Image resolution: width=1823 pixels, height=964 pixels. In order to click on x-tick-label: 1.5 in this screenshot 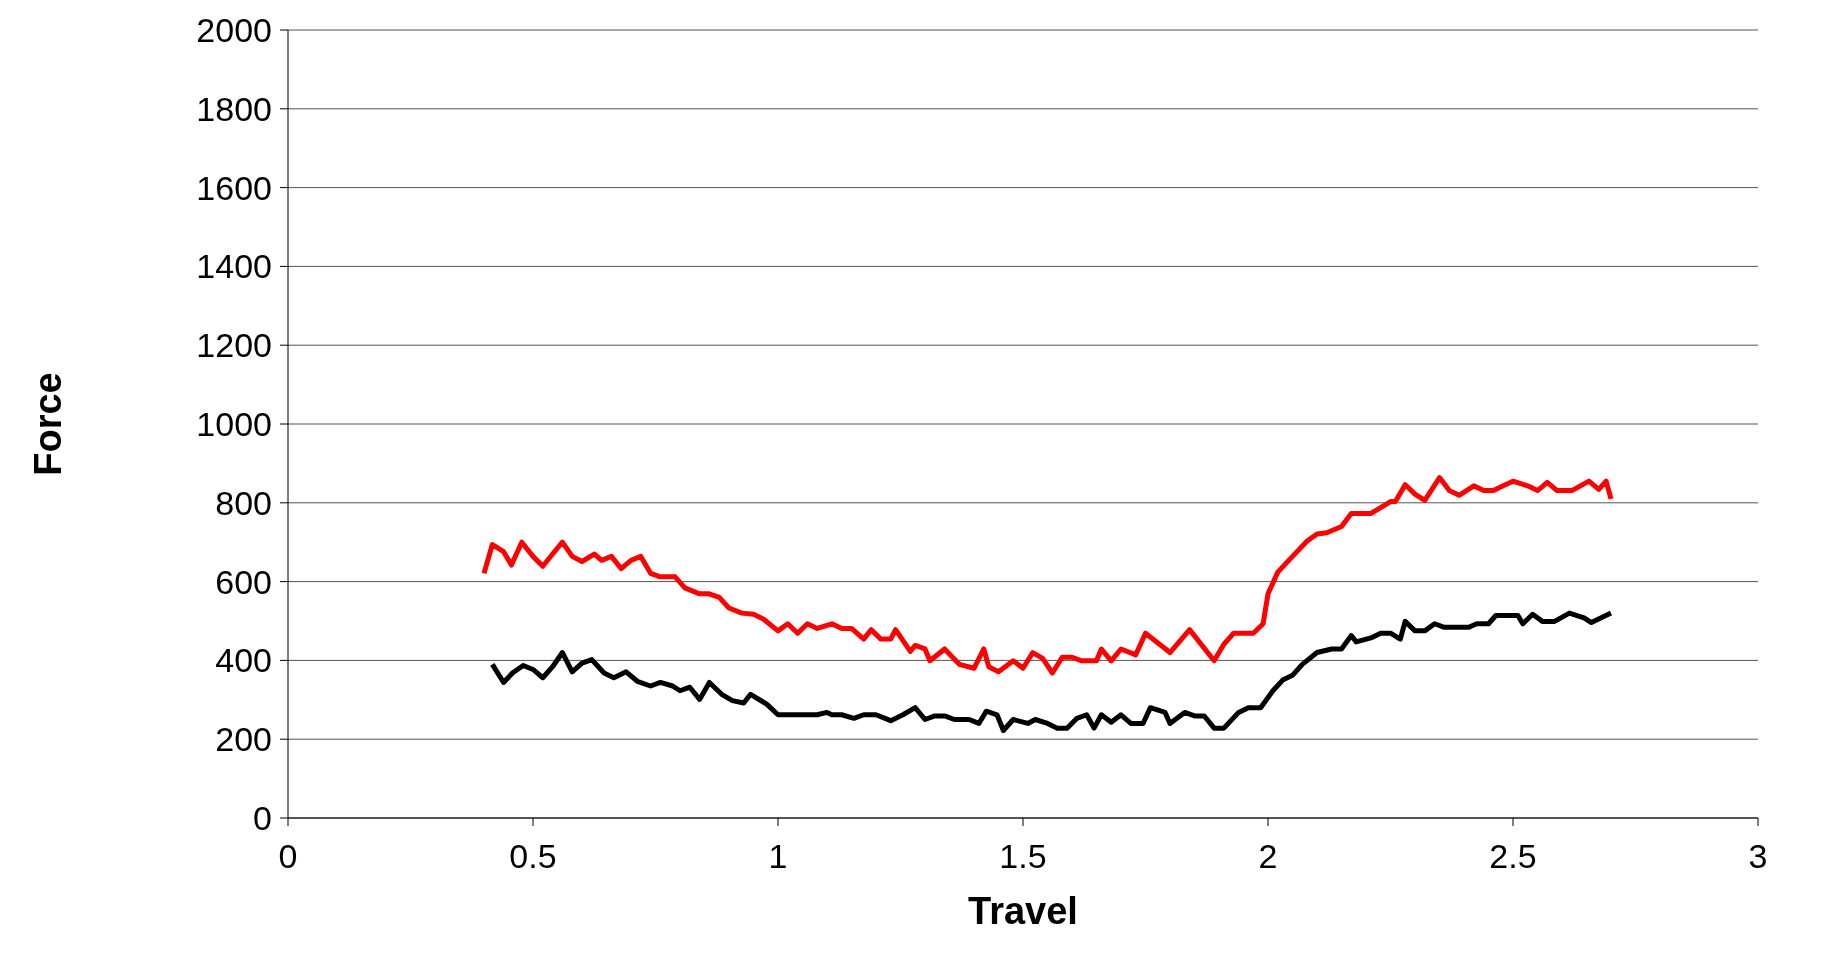, I will do `click(1023, 856)`.